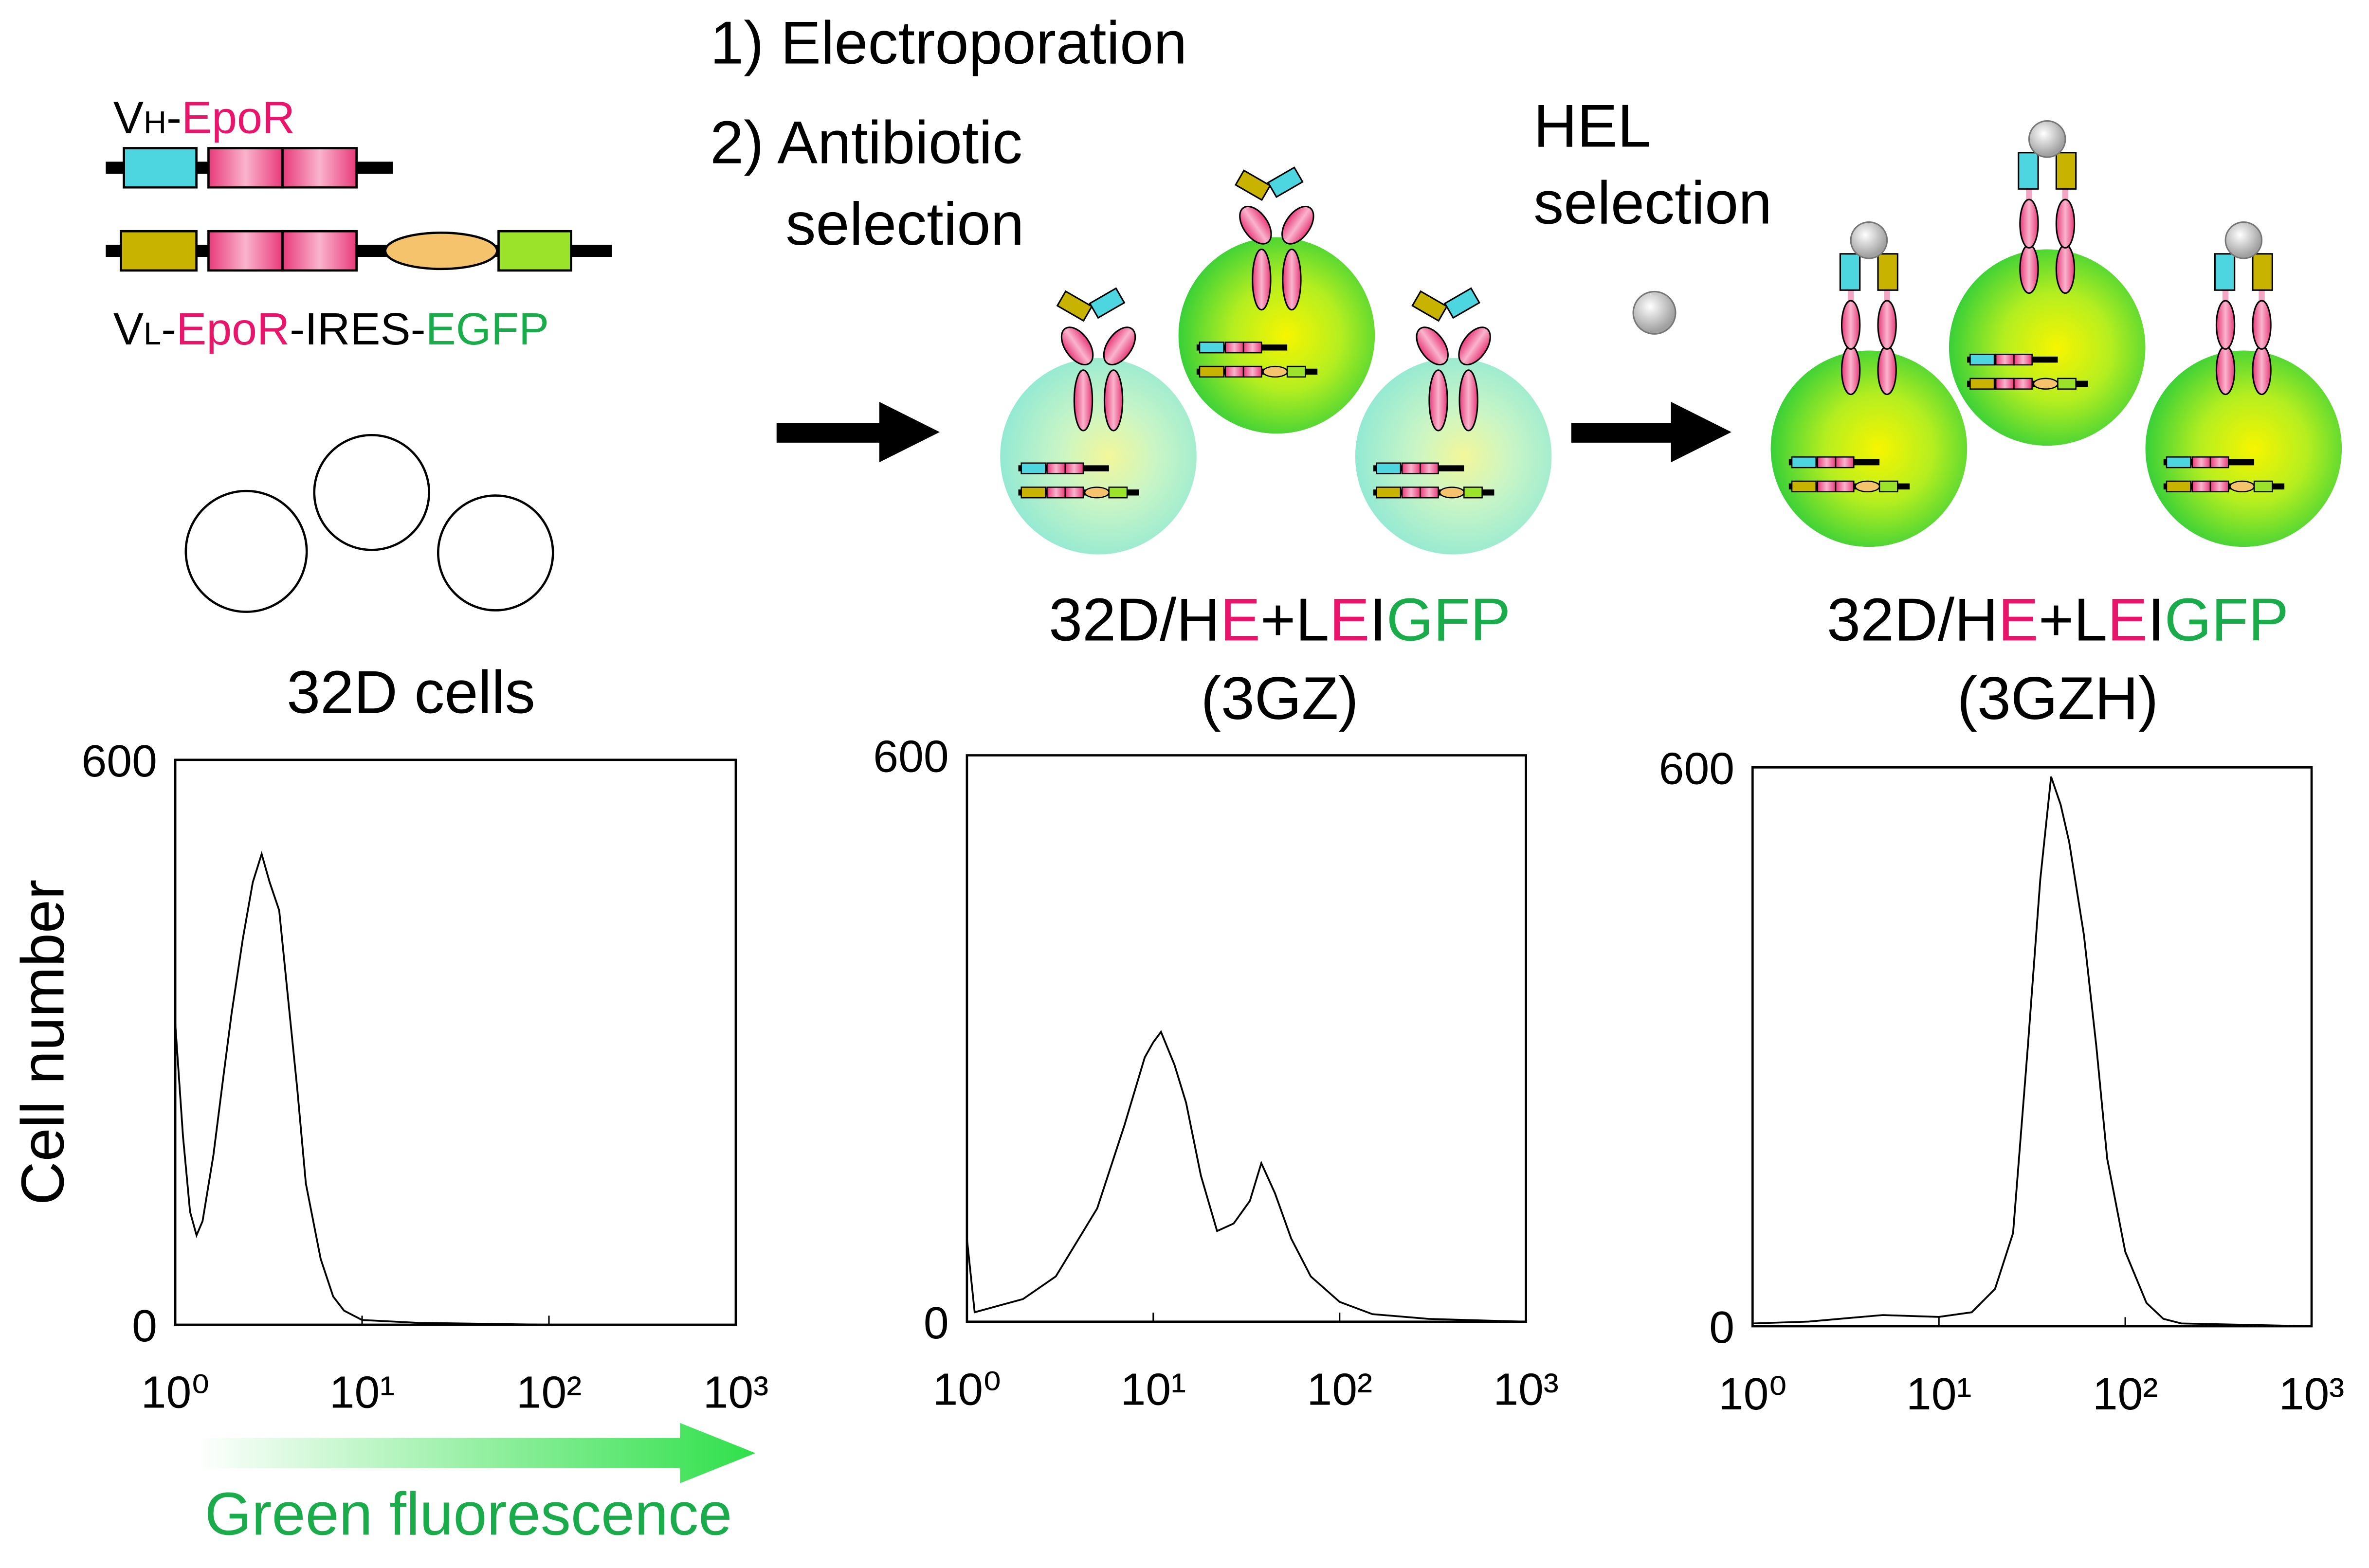  I want to click on vh-construct, so click(249, 168).